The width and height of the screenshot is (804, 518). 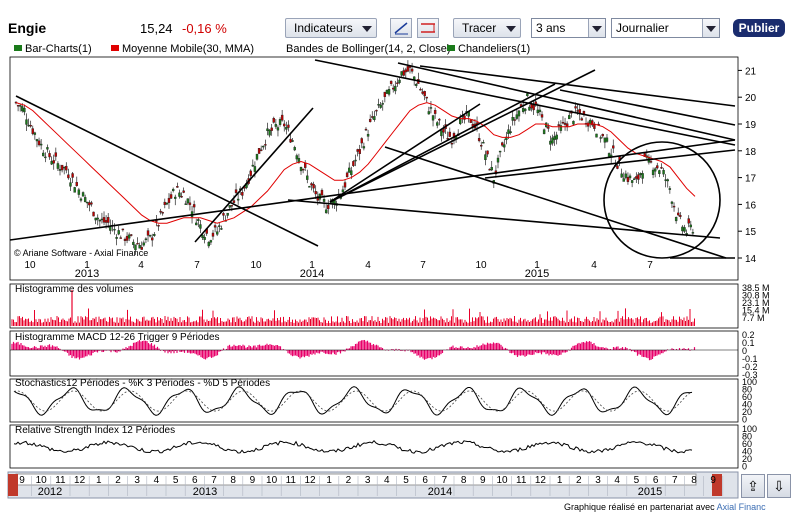 I want to click on indicators-button: Indicateurs, so click(x=331, y=28).